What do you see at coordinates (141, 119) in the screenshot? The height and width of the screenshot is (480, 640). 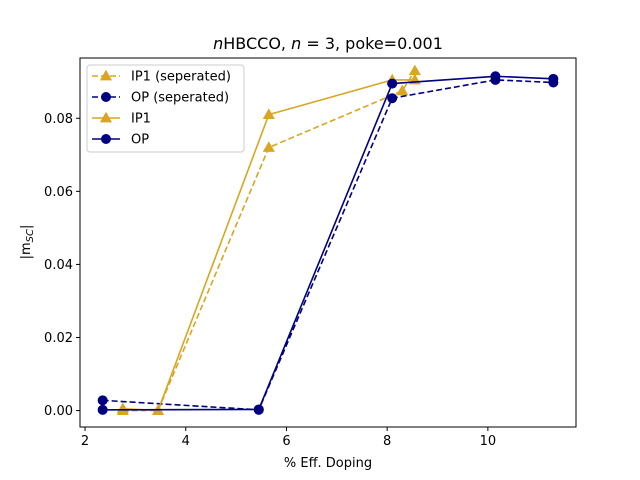 I see `legend-label: IP1` at bounding box center [141, 119].